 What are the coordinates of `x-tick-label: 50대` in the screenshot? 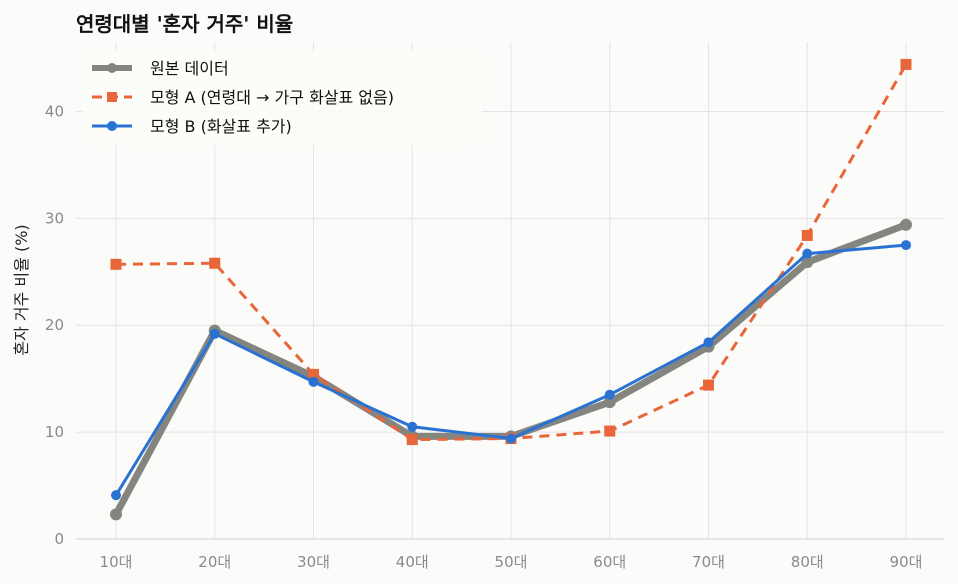 It's located at (511, 562).